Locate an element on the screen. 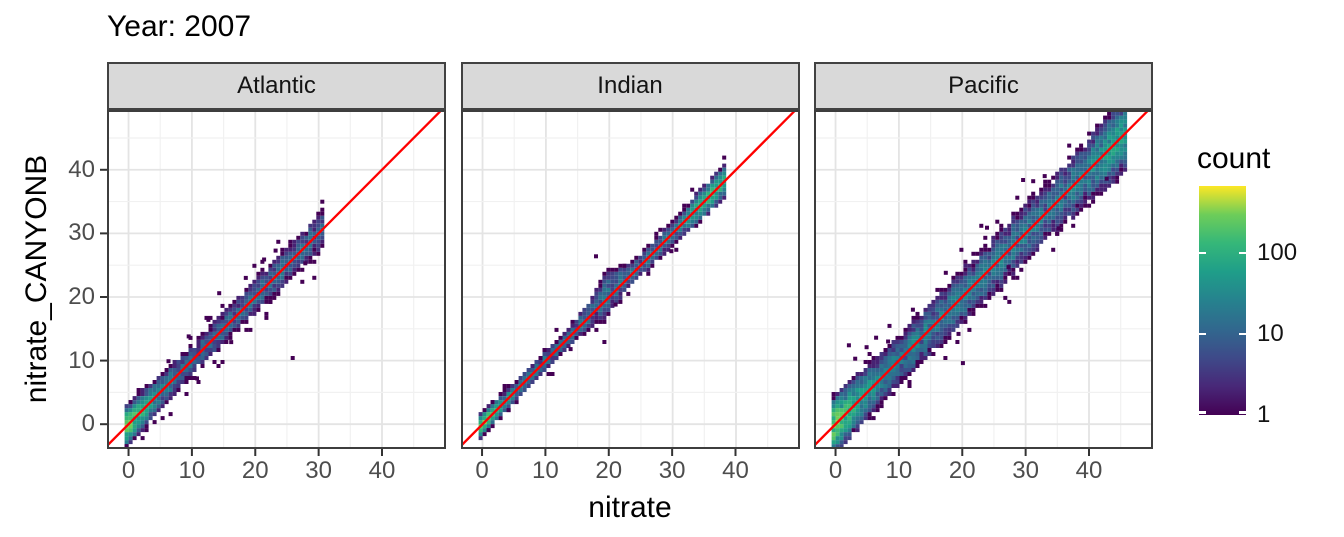 This screenshot has width=1344, height=537. x-axis-title: nitrate is located at coordinates (630, 507).